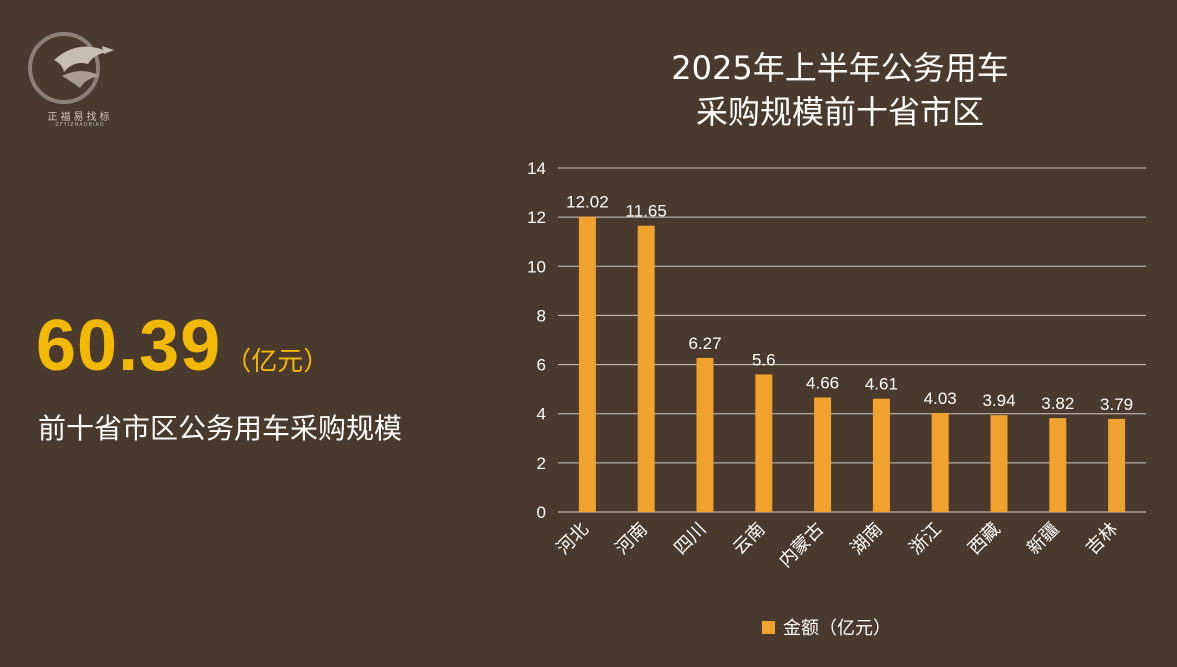 This screenshot has width=1177, height=667. What do you see at coordinates (541, 414) in the screenshot?
I see `y-tick-label: 4` at bounding box center [541, 414].